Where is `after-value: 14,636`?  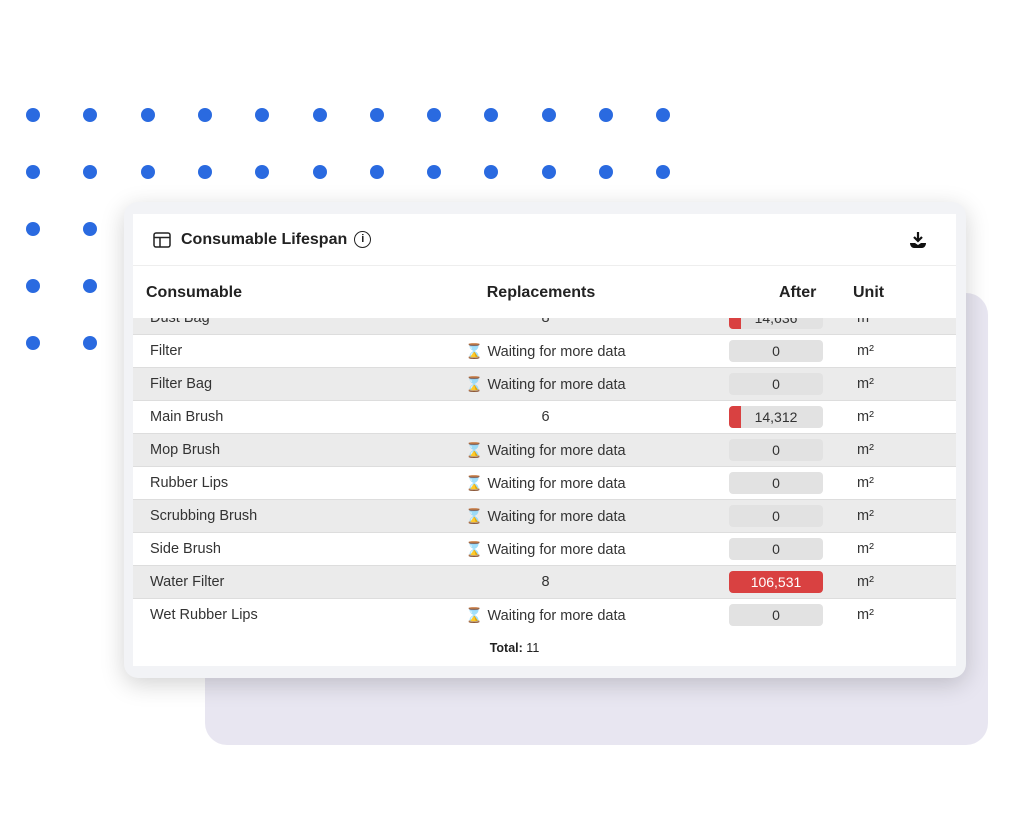 after-value: 14,636 is located at coordinates (776, 322).